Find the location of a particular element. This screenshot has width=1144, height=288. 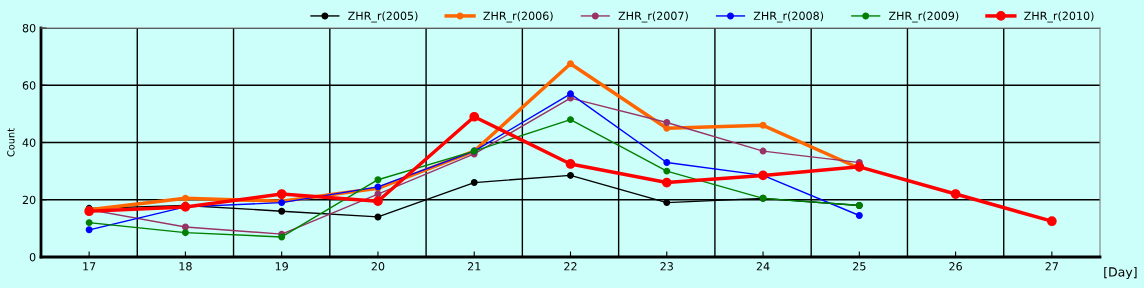

x-tick-label: 18 is located at coordinates (185, 266).